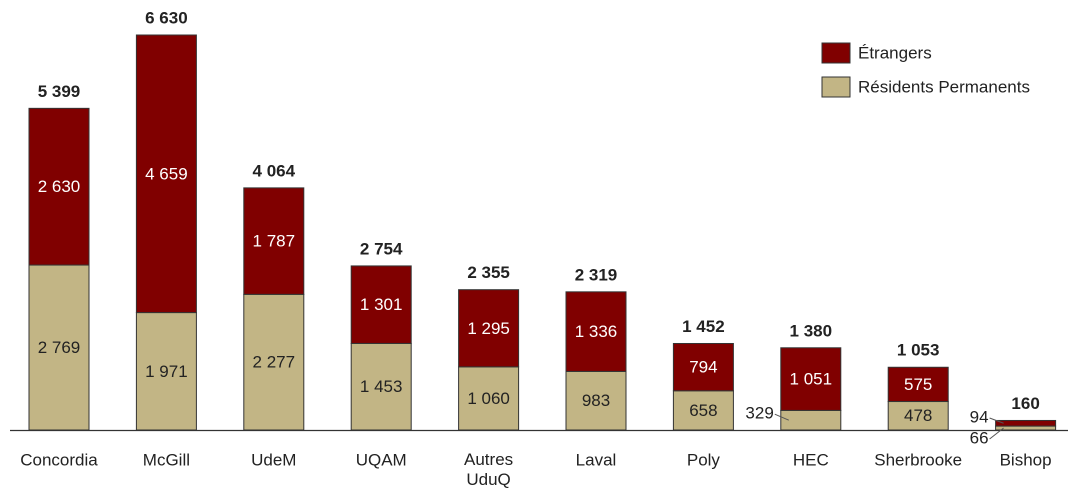  Describe the element at coordinates (811, 330) in the screenshot. I see `total-label: 1 380` at that location.